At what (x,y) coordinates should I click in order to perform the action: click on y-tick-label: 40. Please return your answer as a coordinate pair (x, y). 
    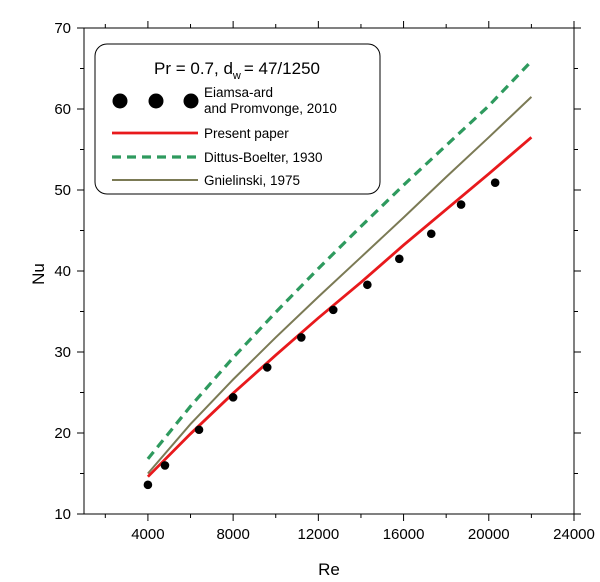
    Looking at the image, I should click on (62, 271).